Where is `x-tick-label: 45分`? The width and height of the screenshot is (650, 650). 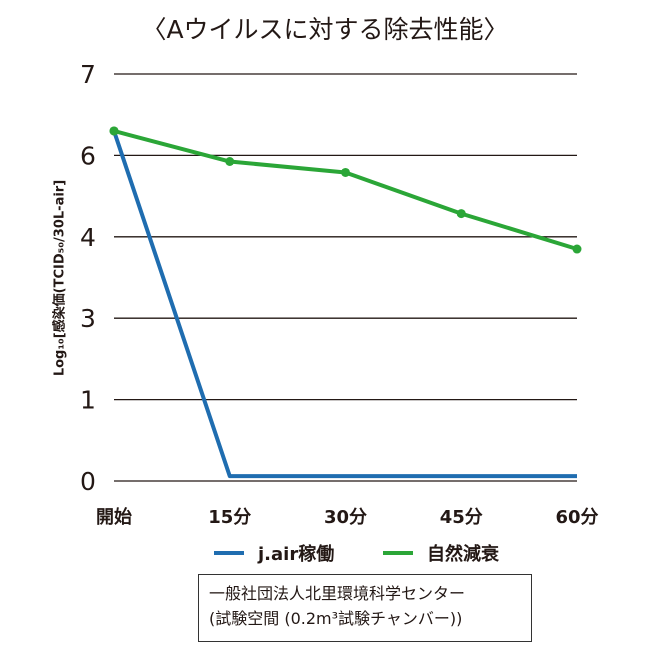
x-tick-label: 45分 is located at coordinates (461, 517).